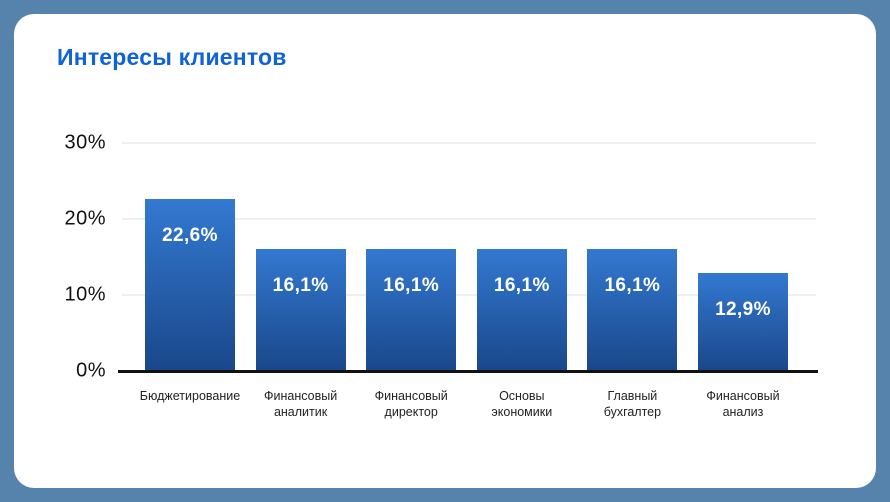 The image size is (890, 502). Describe the element at coordinates (300, 404) in the screenshot. I see `x-axis-category-label: Финансовый аналитик` at that location.